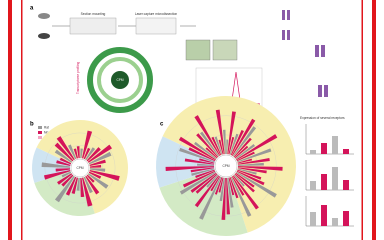 The height and width of the screenshot is (240, 384). I want to click on sector, so click(64, 193).